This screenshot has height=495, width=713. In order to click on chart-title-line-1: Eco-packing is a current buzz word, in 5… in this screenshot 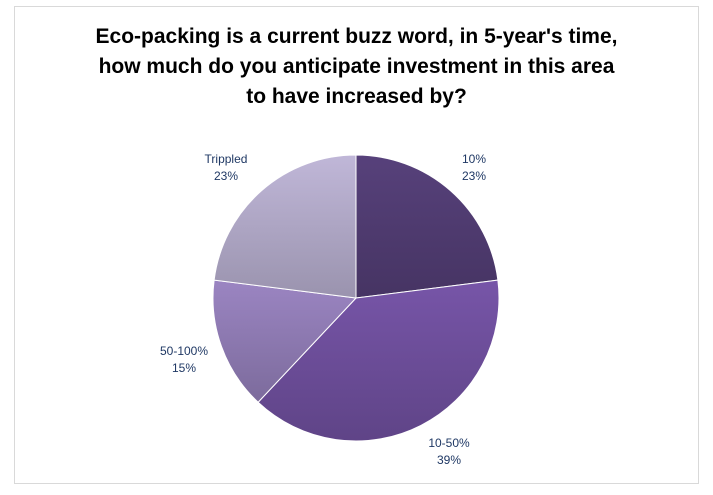, I will do `click(356, 36)`.